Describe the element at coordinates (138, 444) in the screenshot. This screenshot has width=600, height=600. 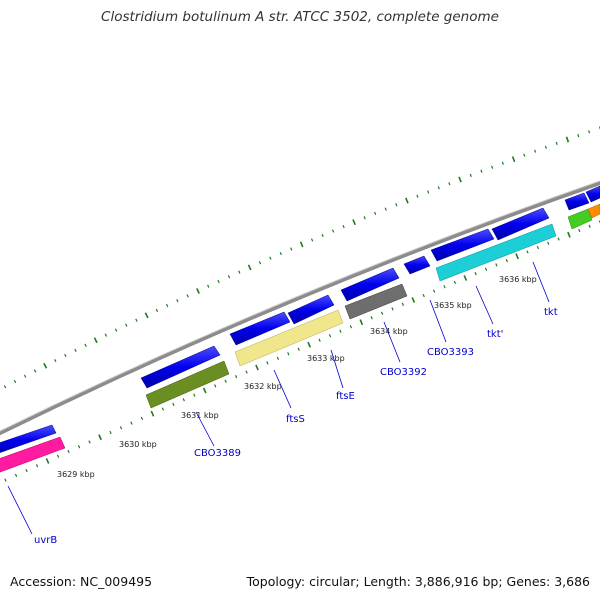
I see `kbp-label: 3630 kbp` at that location.